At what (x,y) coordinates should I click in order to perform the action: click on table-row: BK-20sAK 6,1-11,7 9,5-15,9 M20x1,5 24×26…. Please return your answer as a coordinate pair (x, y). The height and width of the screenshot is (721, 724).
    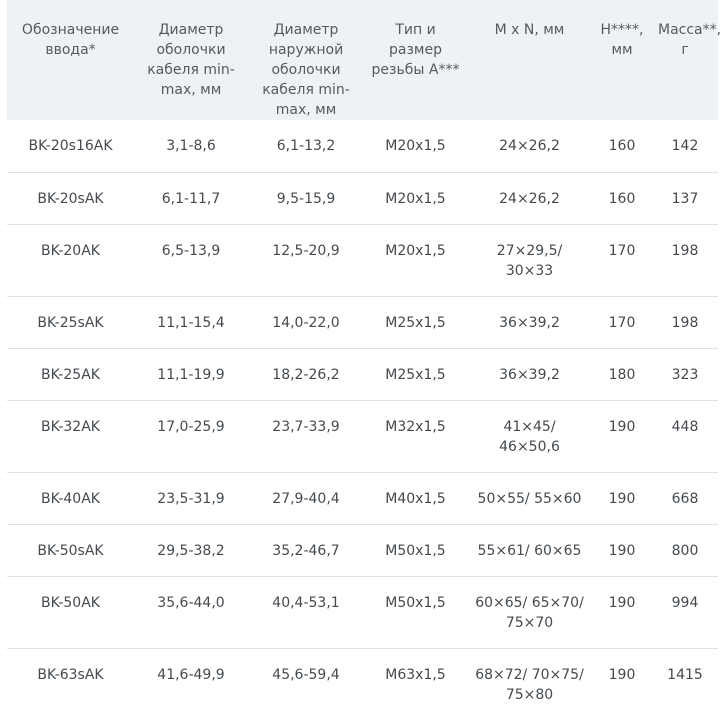
    Looking at the image, I should click on (362, 198).